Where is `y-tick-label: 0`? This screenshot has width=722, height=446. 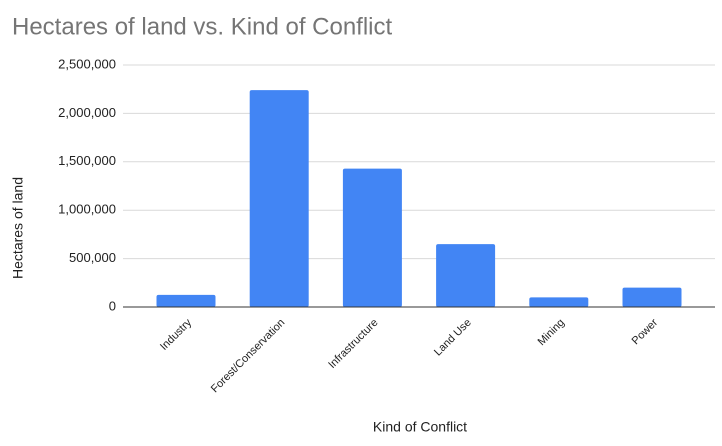
y-tick-label: 0 is located at coordinates (112, 305).